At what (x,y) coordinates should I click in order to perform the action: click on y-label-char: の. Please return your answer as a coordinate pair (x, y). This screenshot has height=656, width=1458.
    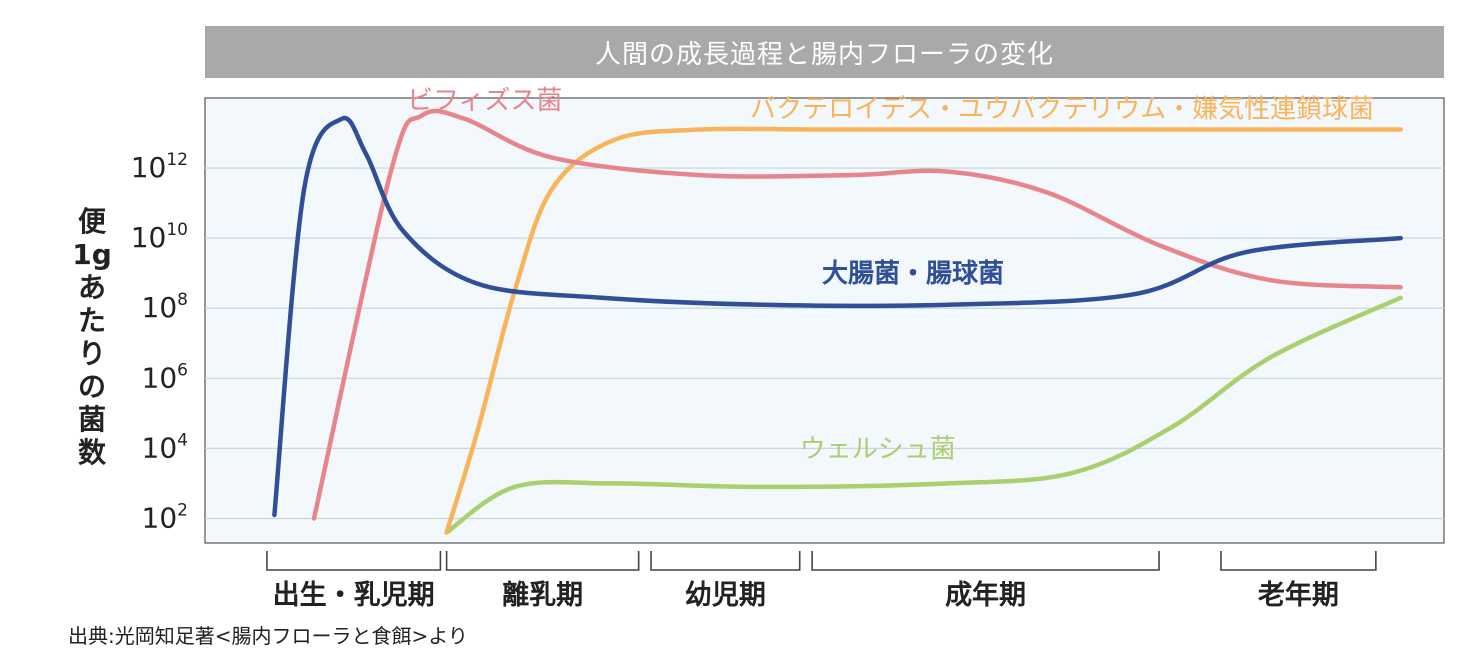
    Looking at the image, I should click on (91, 386).